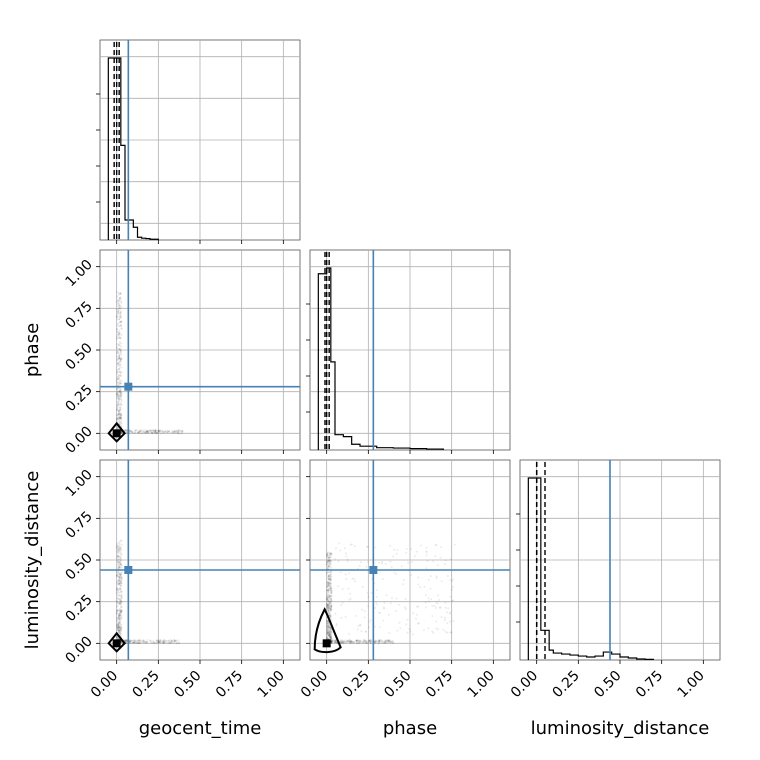  What do you see at coordinates (133, 148) in the screenshot?
I see `hist-geocent-time-step` at bounding box center [133, 148].